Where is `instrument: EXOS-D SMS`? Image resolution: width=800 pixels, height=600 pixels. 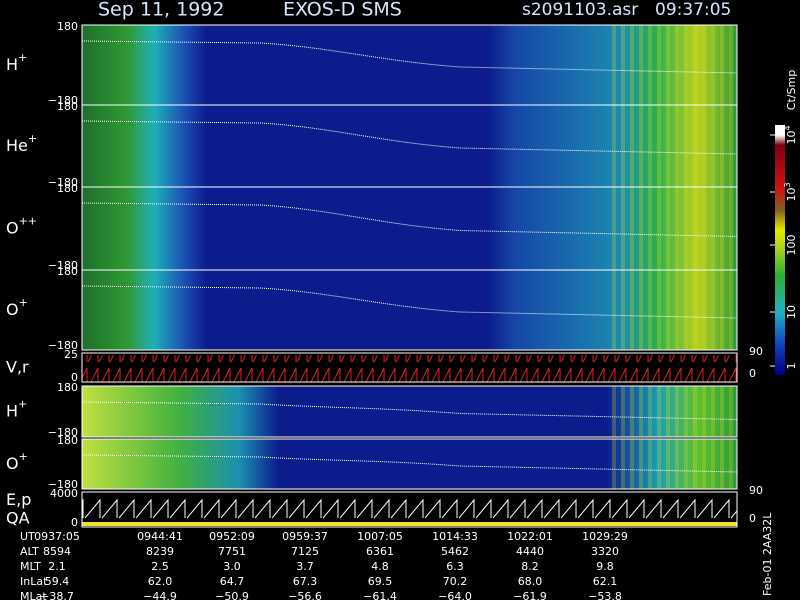
instrument: EXOS-D SMS is located at coordinates (342, 10).